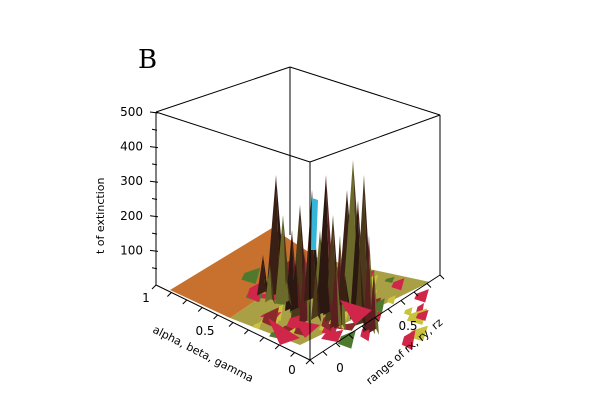 This screenshot has width=600, height=414. Describe the element at coordinates (131, 147) in the screenshot. I see `z-tick-label: 400` at that location.